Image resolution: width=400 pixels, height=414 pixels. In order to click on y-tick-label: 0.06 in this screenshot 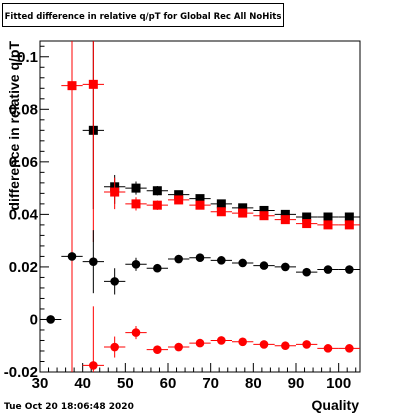, I will do `click(23, 162)`.